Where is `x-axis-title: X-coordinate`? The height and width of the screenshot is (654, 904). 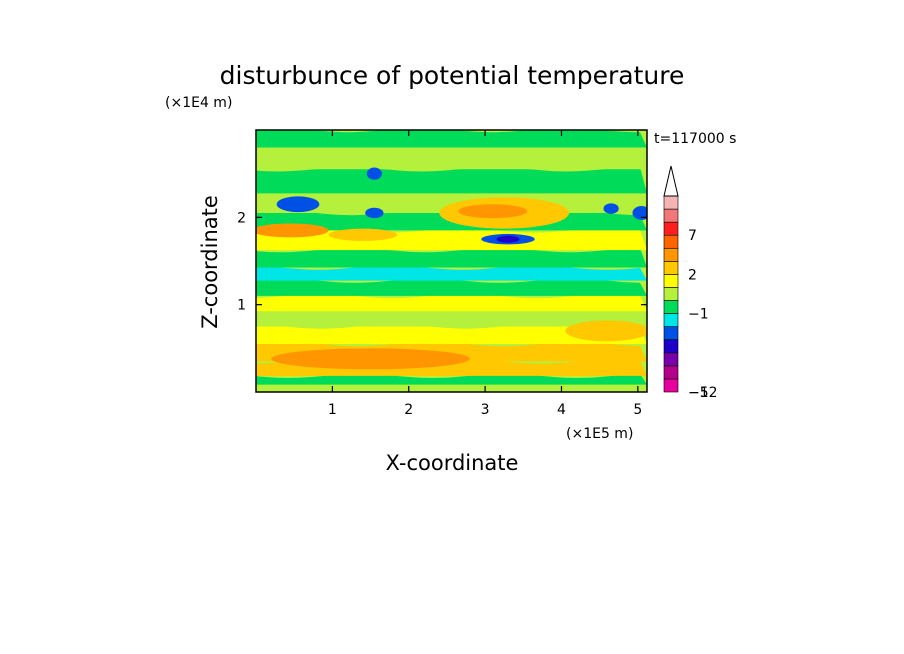 x-axis-title: X-coordinate is located at coordinates (452, 463).